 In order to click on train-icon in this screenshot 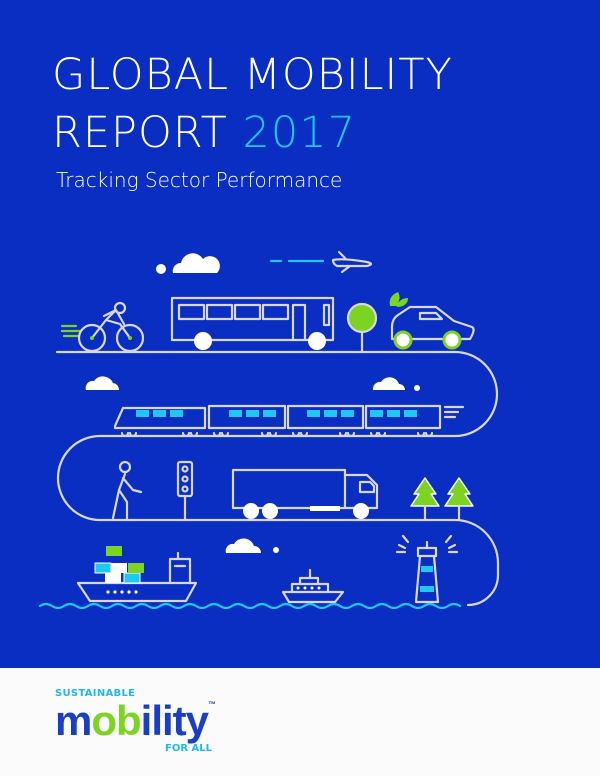, I will do `click(289, 421)`.